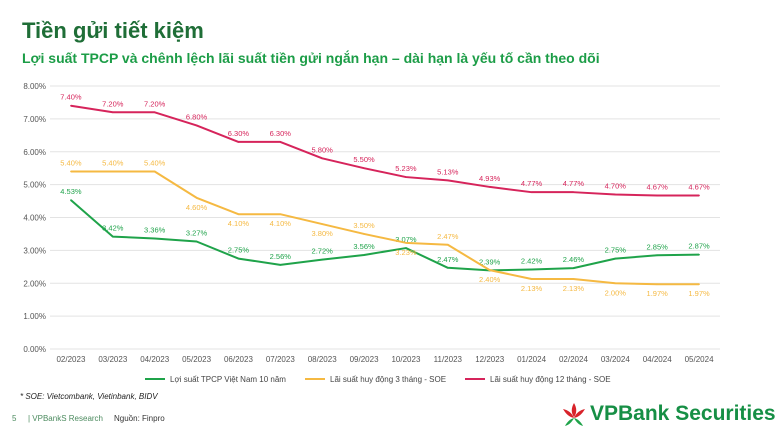 The width and height of the screenshot is (780, 439). I want to click on data-label: 7.40%, so click(71, 97).